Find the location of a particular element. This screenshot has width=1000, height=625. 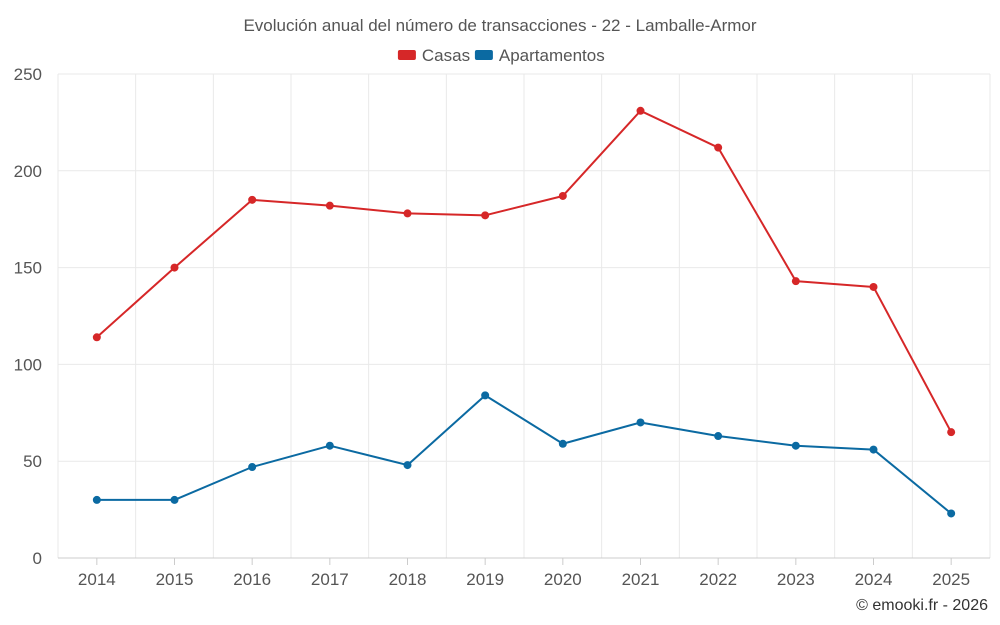

legend-label-casas: Casas is located at coordinates (446, 55).